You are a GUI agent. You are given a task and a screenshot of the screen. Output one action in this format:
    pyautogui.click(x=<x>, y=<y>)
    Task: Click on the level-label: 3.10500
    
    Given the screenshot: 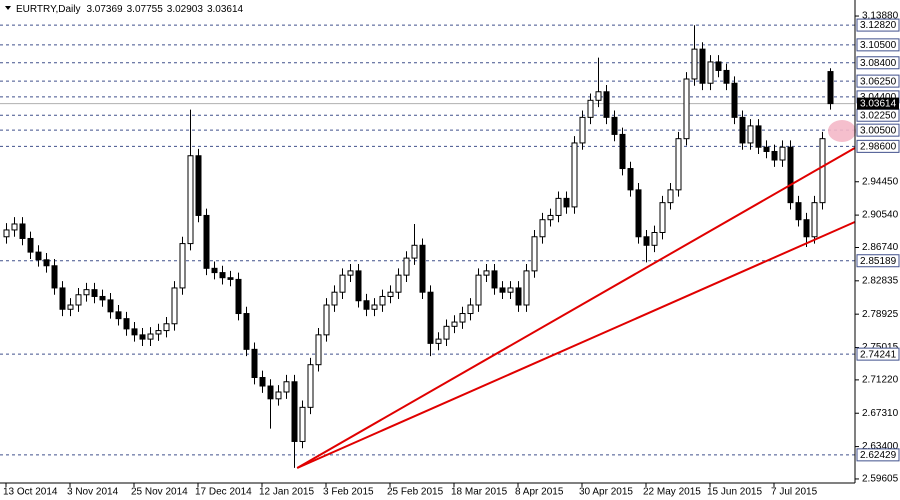 What is the action you would take?
    pyautogui.click(x=878, y=45)
    